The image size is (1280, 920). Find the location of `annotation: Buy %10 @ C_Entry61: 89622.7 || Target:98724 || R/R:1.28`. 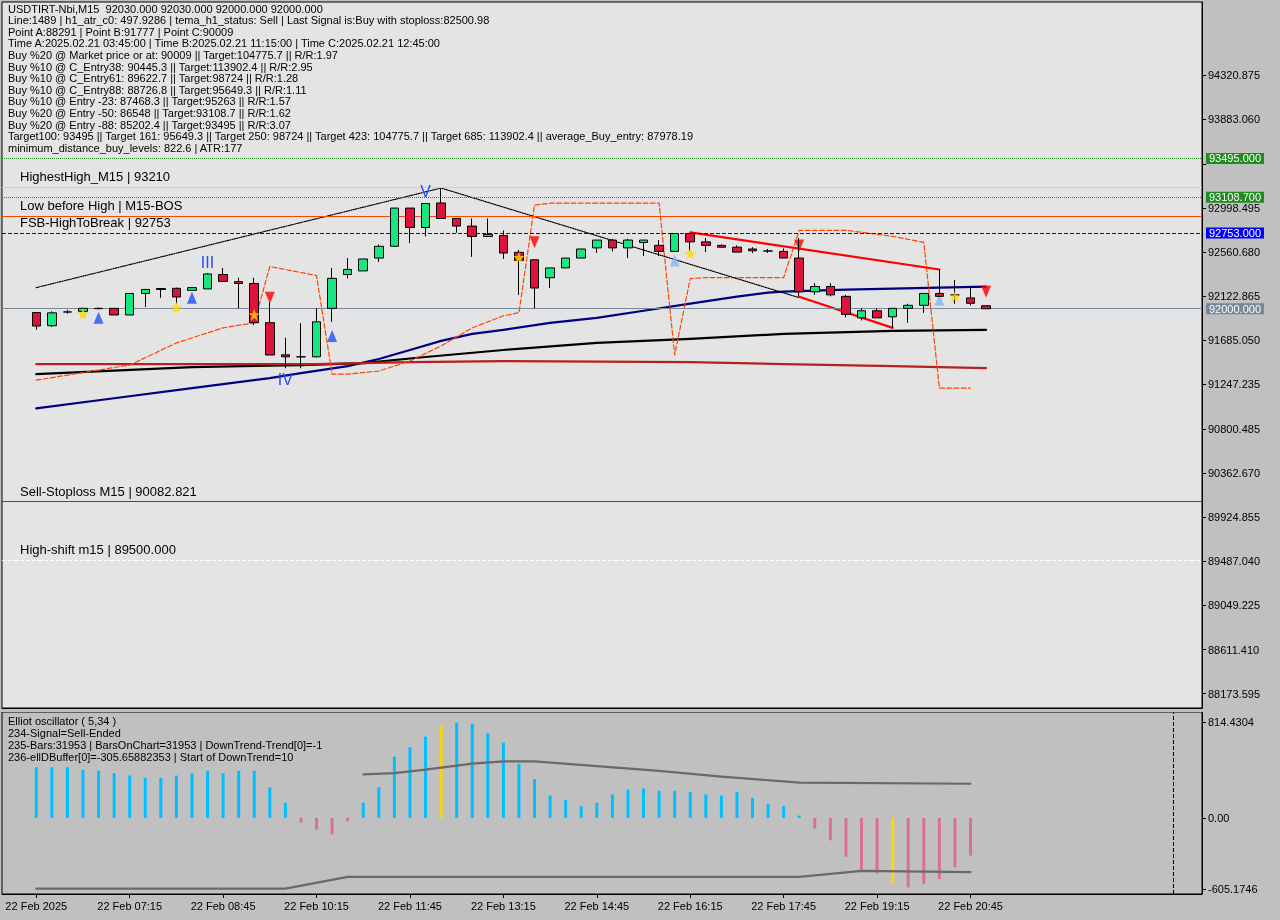

annotation: Buy %10 @ C_Entry61: 89622.7 || Target:98724 || R/R:1.28 is located at coordinates (153, 78).